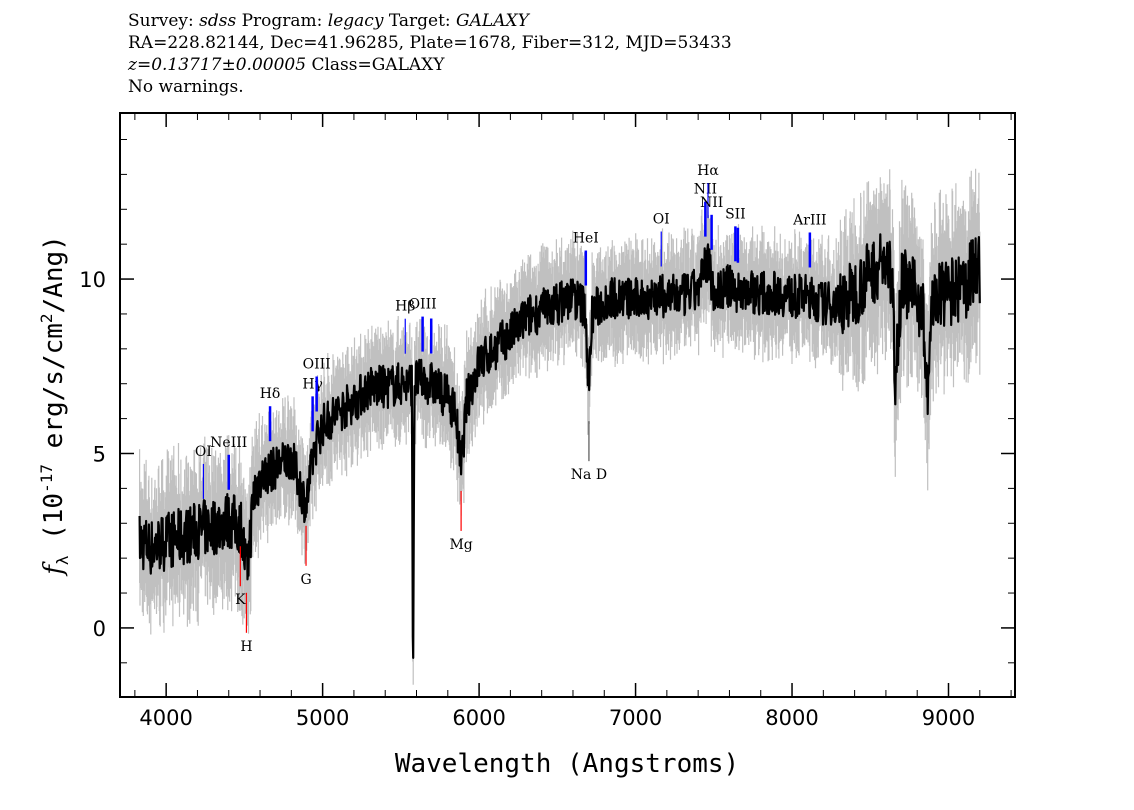 Image resolution: width=1134 pixels, height=810 pixels. What do you see at coordinates (305, 580) in the screenshot?
I see `spectral-line-label: G` at bounding box center [305, 580].